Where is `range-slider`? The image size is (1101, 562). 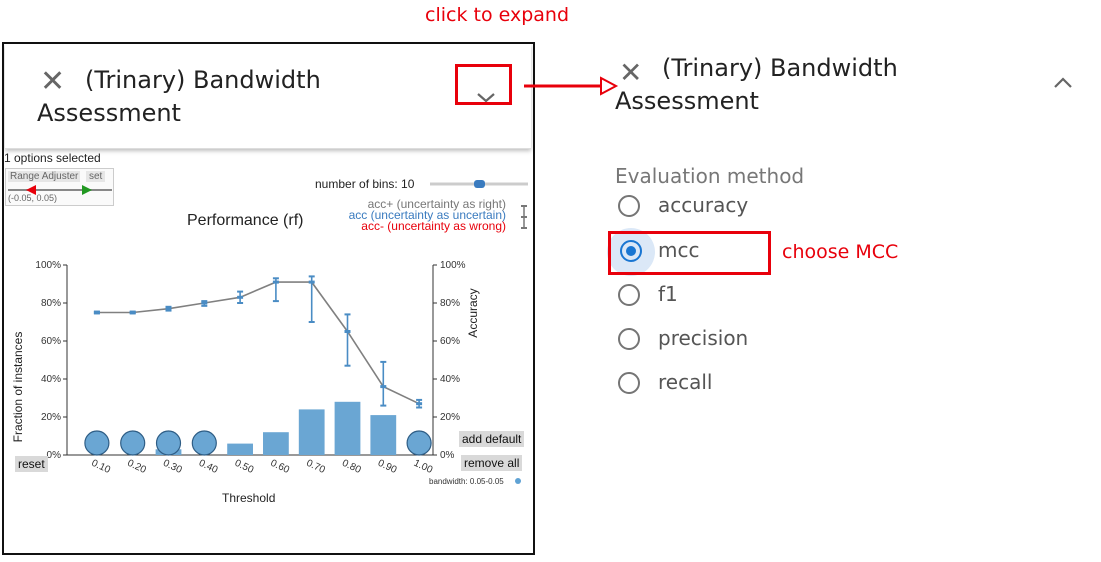
range-slider is located at coordinates (60, 190).